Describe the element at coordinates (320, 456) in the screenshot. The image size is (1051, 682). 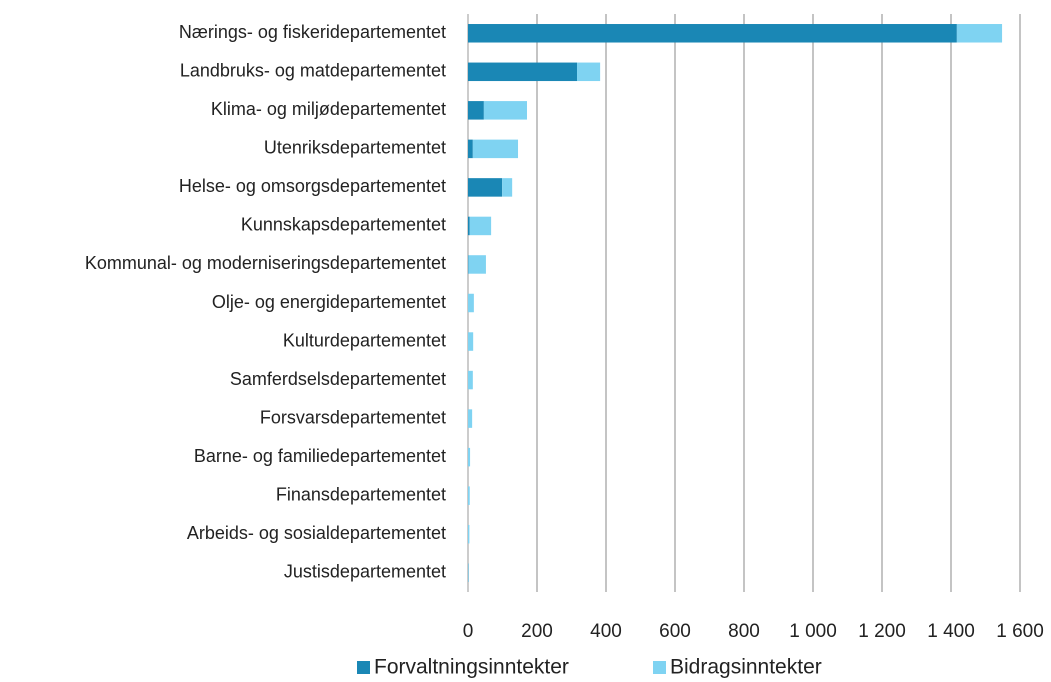
I see `y-tick-label: Barne- og familiedepartementet` at that location.